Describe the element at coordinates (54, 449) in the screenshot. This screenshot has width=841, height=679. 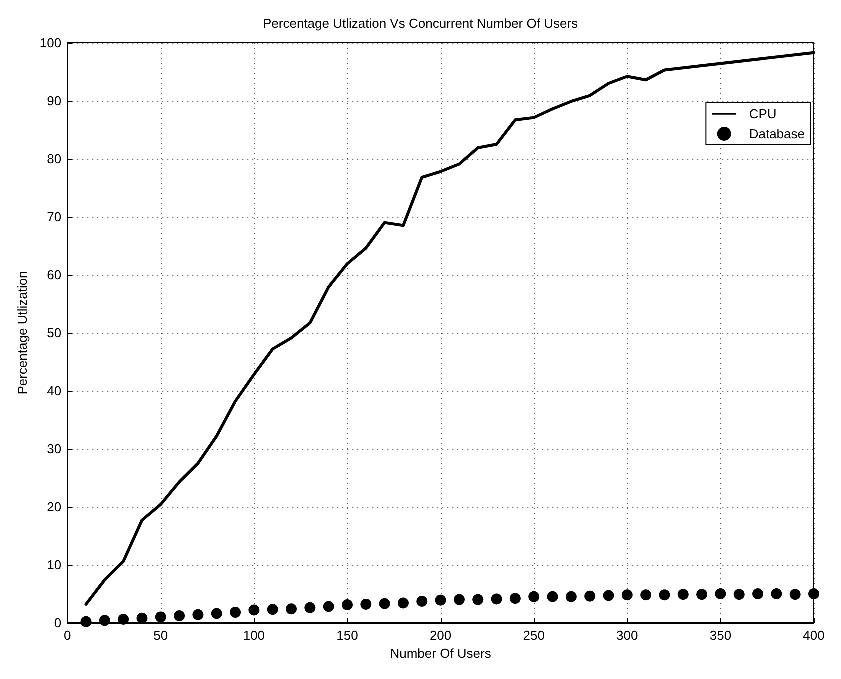
I see `y-tick-label: 30` at that location.